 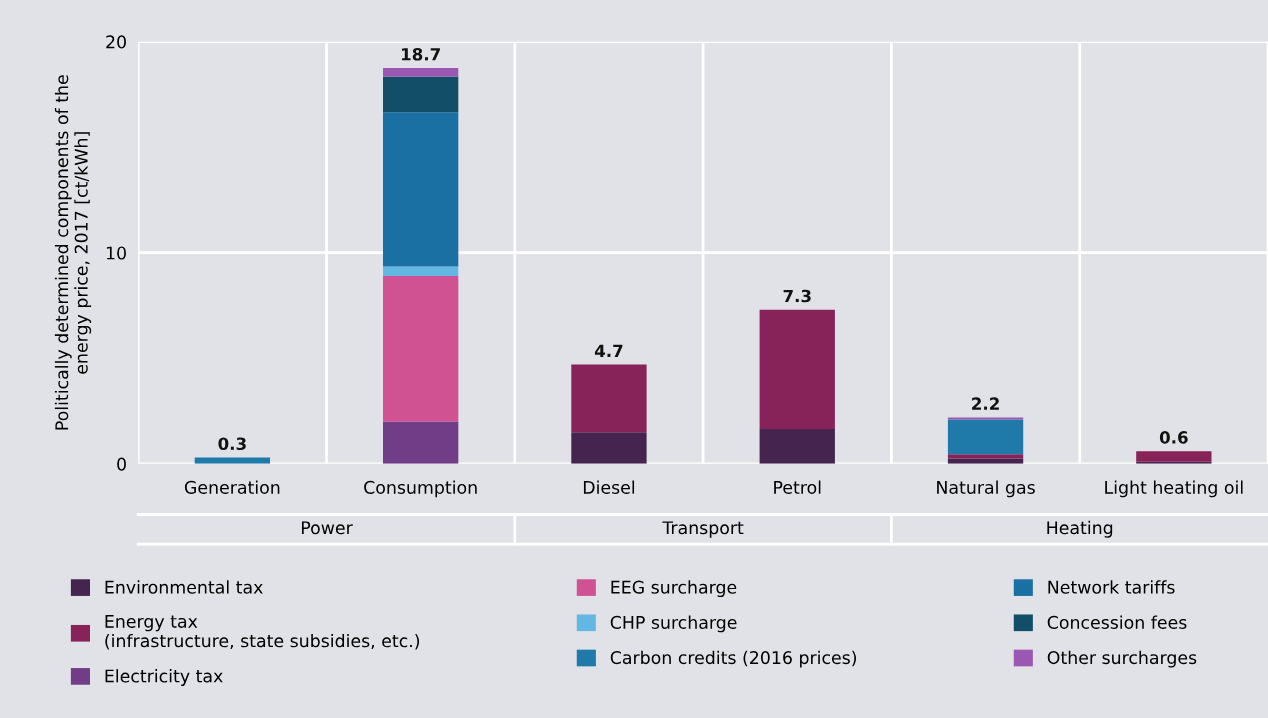 I want to click on y-tick-label: 10, so click(x=116, y=253).